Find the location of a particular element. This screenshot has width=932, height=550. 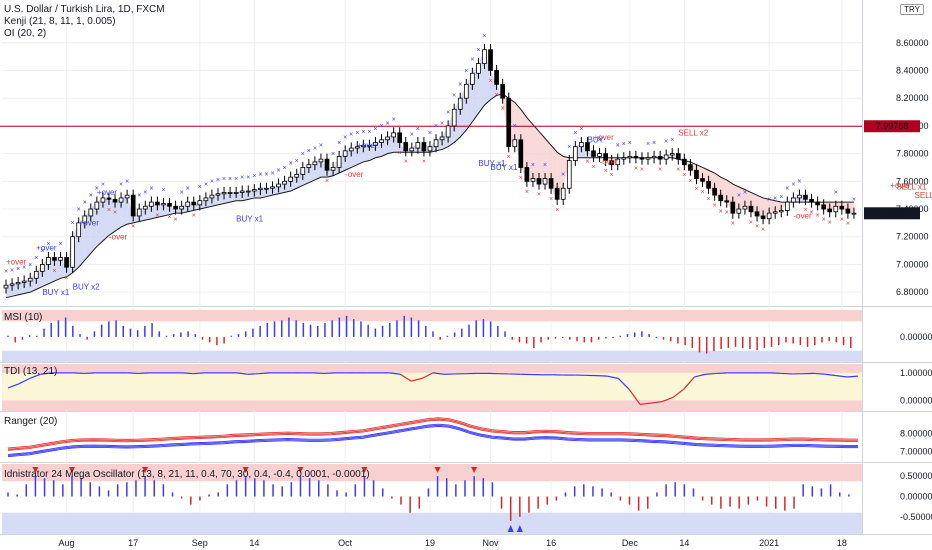

tdi-legend: TDI (13, 21) is located at coordinates (31, 371).